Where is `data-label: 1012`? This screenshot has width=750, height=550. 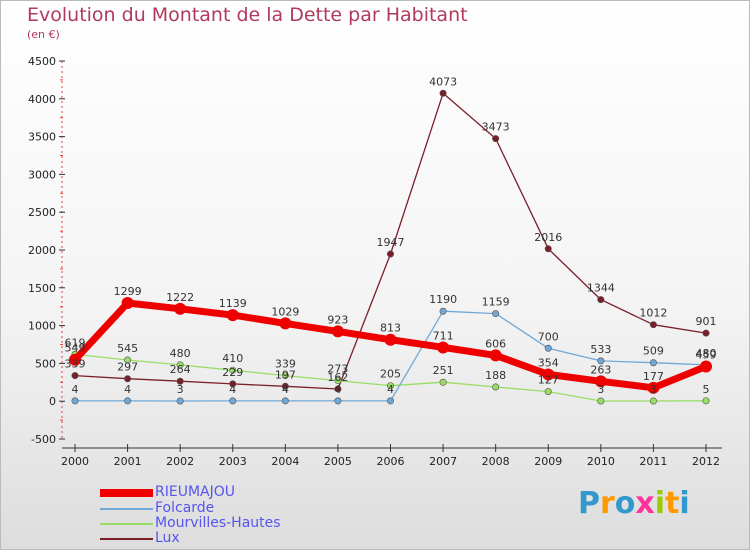 data-label: 1012 is located at coordinates (653, 313).